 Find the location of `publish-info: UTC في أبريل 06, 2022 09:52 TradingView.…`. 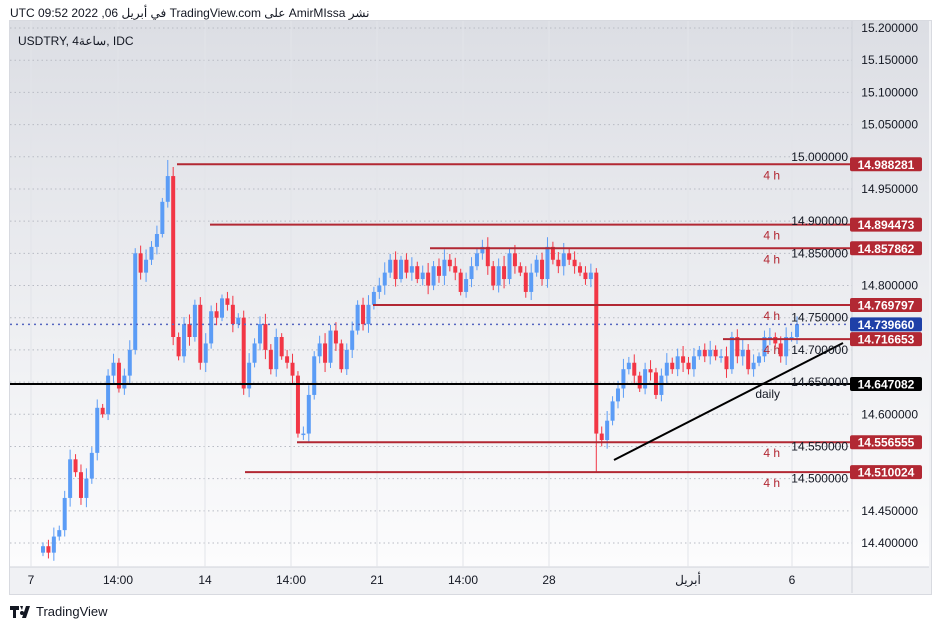

publish-info: UTC في أبريل 06, 2022 09:52 TradingView.… is located at coordinates (190, 13).